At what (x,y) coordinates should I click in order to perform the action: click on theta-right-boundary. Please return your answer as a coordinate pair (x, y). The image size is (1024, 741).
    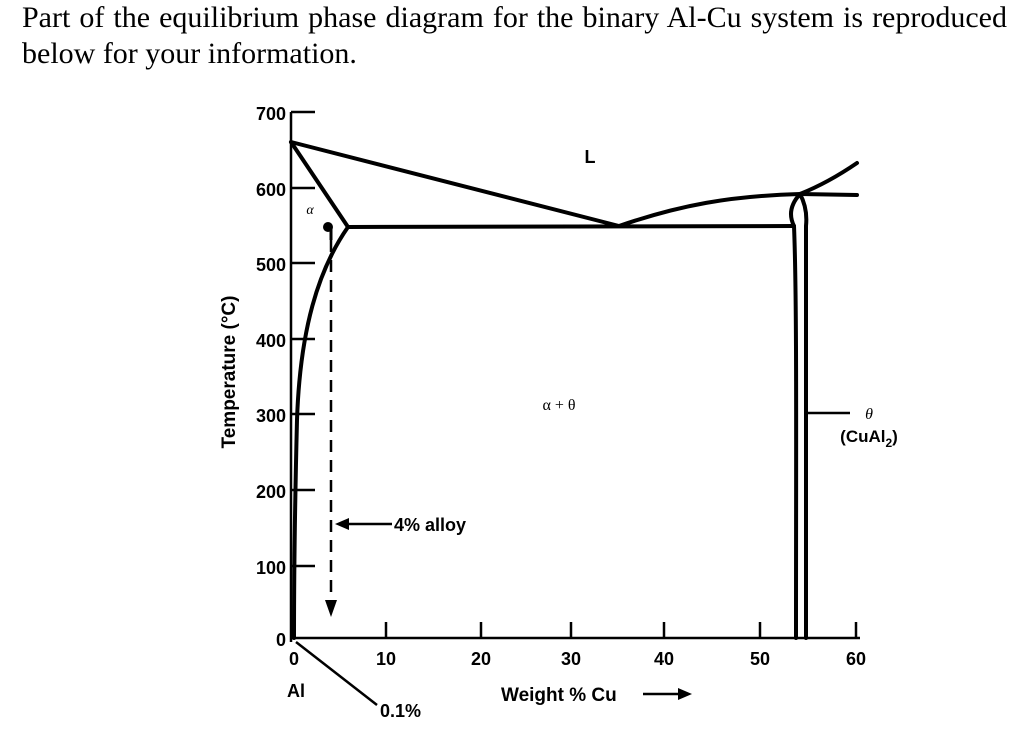
    Looking at the image, I should click on (803, 416).